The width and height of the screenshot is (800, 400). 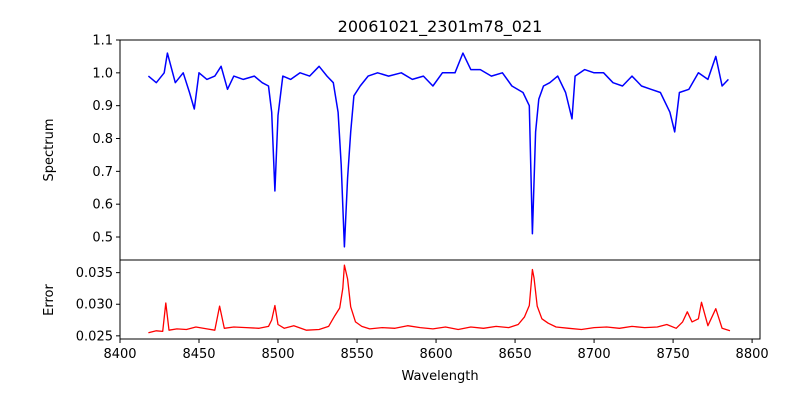 What do you see at coordinates (102, 139) in the screenshot?
I see `spectrum-y-tick-label: 0.8` at bounding box center [102, 139].